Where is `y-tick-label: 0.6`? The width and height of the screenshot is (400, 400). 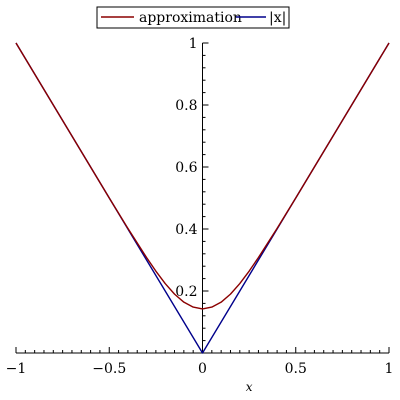 y-tick-label: 0.6 is located at coordinates (186, 168).